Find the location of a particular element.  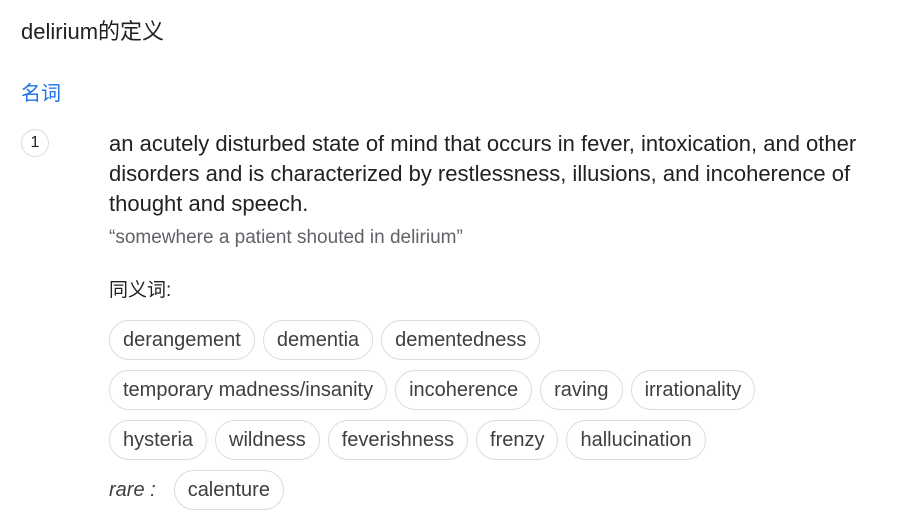

synonym-chip-dementedness: dementedness is located at coordinates (461, 340).